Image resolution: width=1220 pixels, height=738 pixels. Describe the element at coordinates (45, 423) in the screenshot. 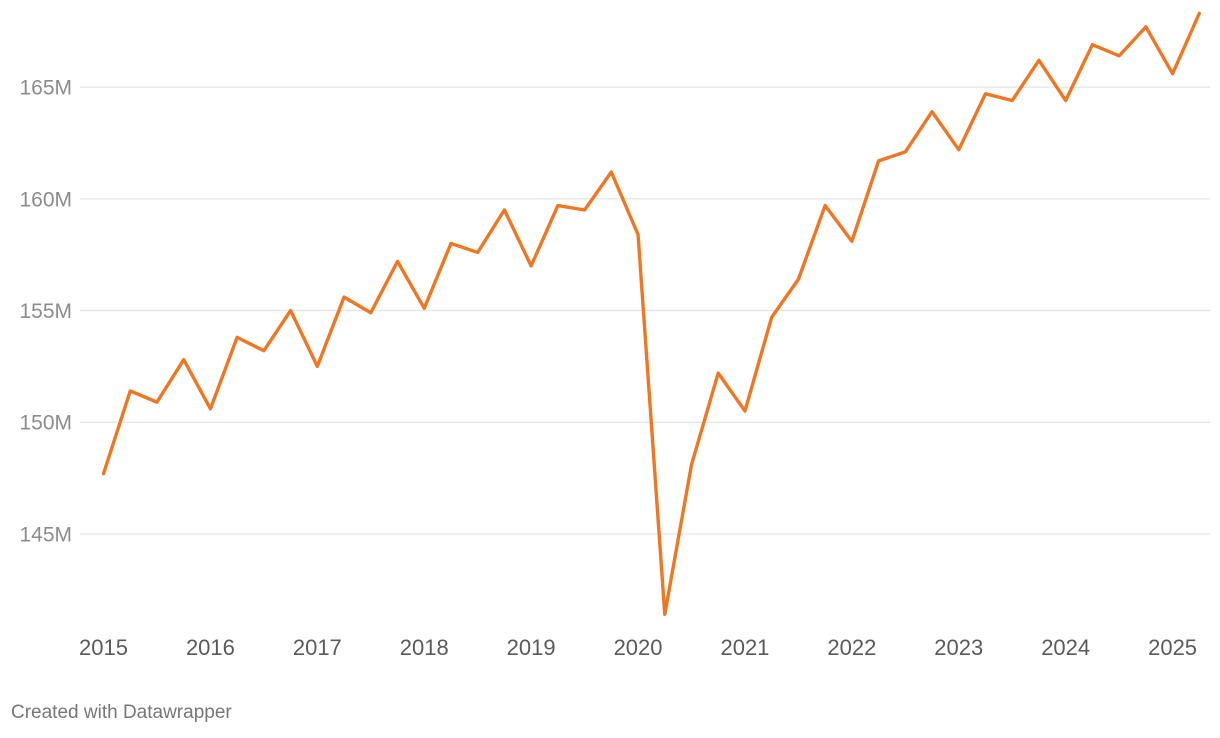

I see `y-tick-label: 150M` at that location.